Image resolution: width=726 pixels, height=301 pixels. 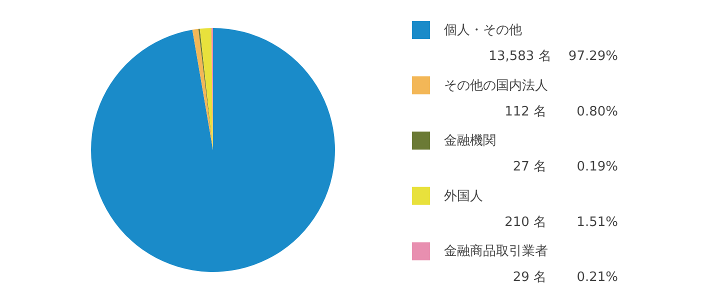 I want to click on legend-label: 金融商品取引業者, so click(x=496, y=252).